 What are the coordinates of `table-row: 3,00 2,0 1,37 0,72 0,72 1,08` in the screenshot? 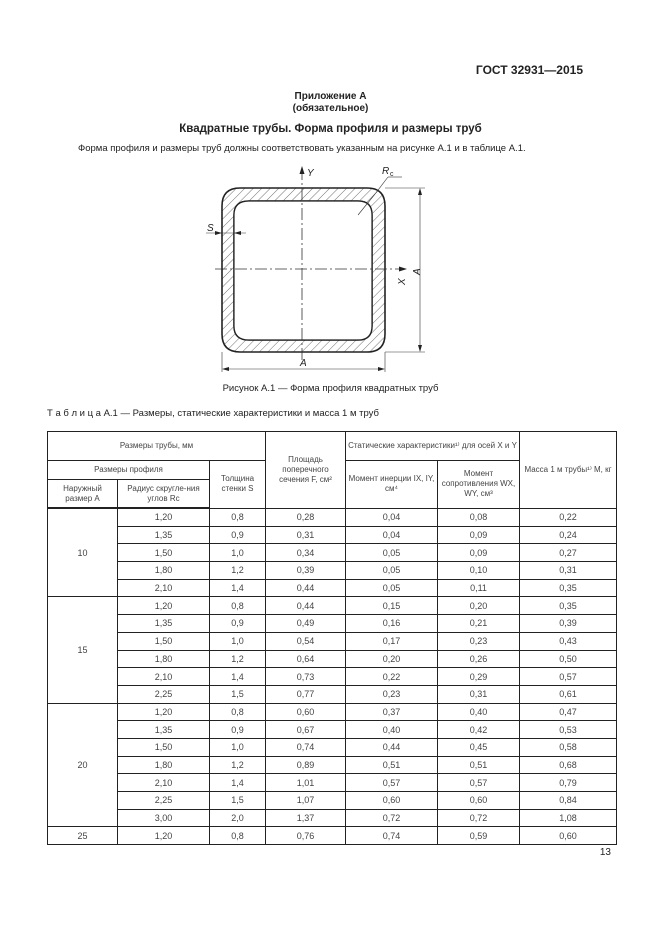 It's located at (332, 818).